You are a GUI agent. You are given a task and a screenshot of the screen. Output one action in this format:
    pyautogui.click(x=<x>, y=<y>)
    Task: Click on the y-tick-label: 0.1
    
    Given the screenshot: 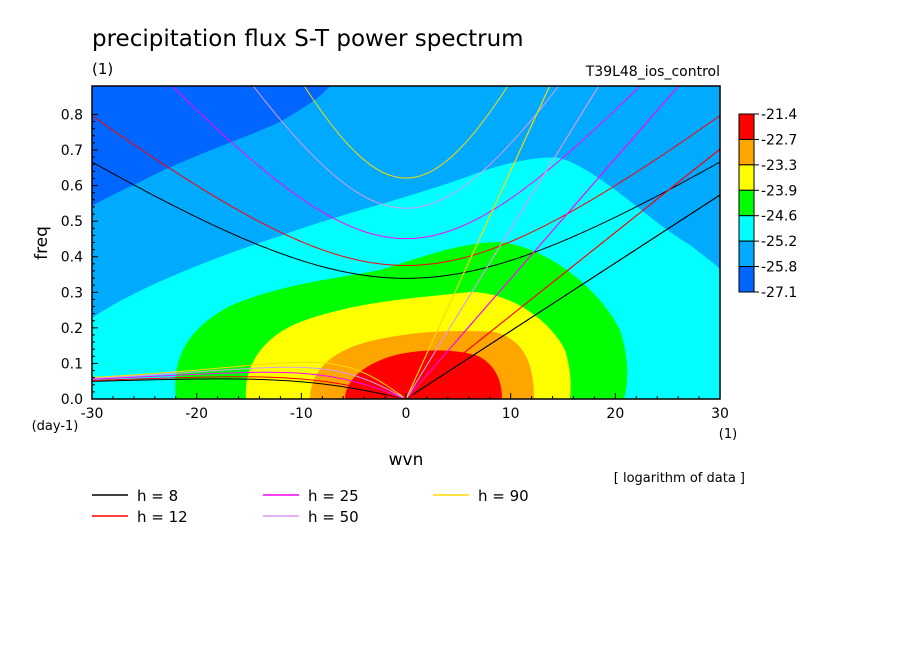 What is the action you would take?
    pyautogui.click(x=72, y=364)
    